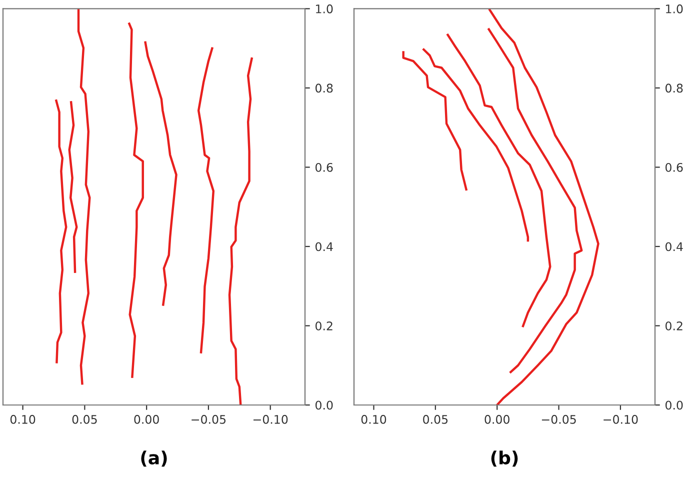 This screenshot has height=477, width=690. What do you see at coordinates (154, 458) in the screenshot?
I see `text: (a)` at bounding box center [154, 458].